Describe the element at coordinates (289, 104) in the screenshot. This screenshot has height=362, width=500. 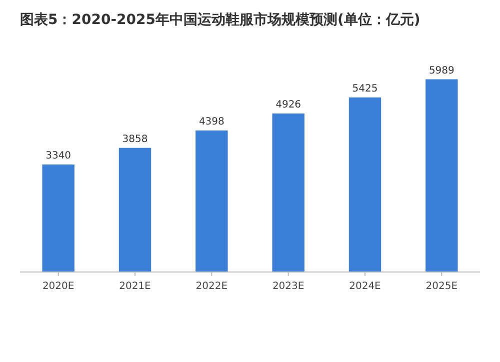
I see `data-label: 4926` at that location.